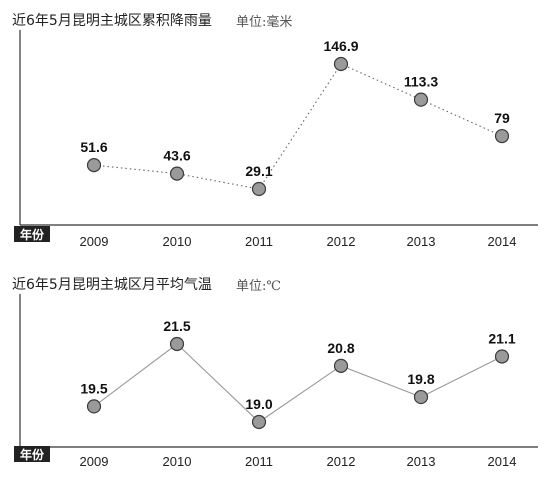 The image size is (550, 482). Describe the element at coordinates (340, 348) in the screenshot. I see `data-label: 20.8` at that location.